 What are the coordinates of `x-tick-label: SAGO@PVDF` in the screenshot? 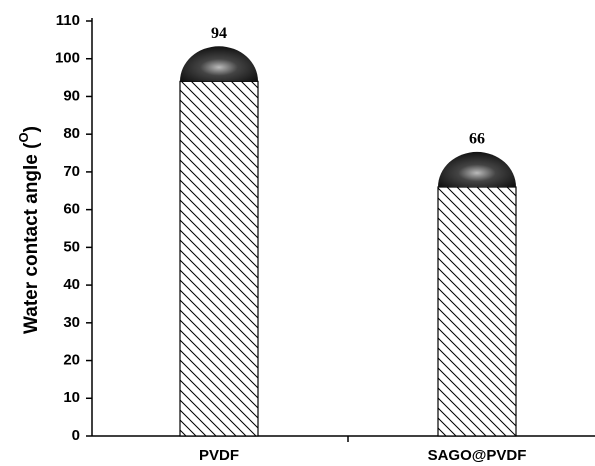 It's located at (477, 455).